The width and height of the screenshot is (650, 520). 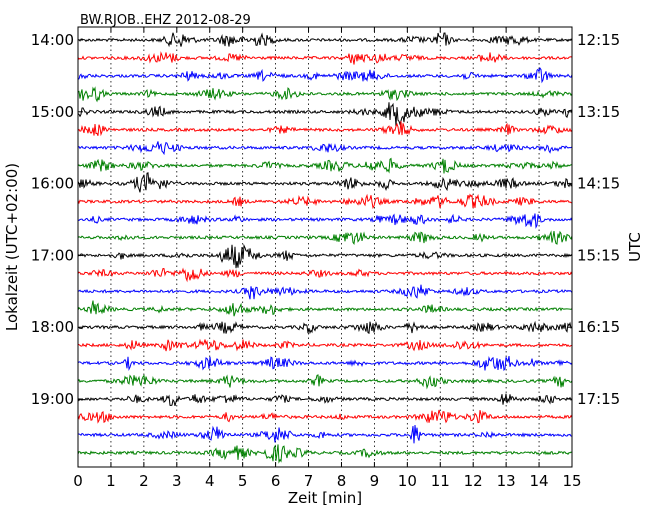 What do you see at coordinates (407, 481) in the screenshot?
I see `x-tick-label: 10` at bounding box center [407, 481].